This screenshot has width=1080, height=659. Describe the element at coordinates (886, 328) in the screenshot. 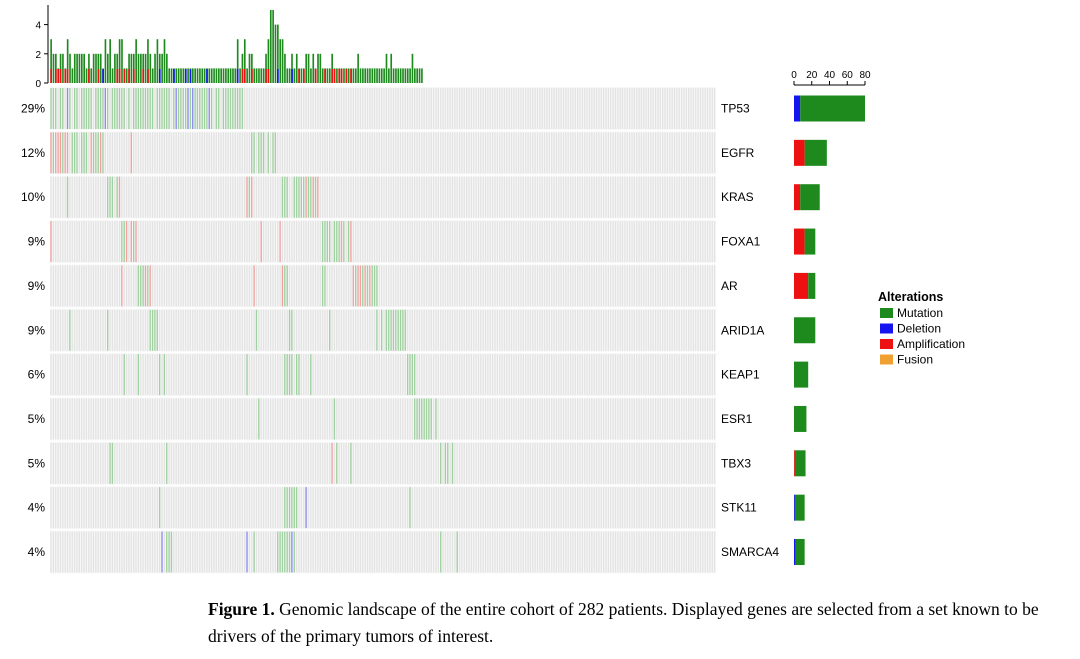

I see `legend-swatch-deletion` at that location.